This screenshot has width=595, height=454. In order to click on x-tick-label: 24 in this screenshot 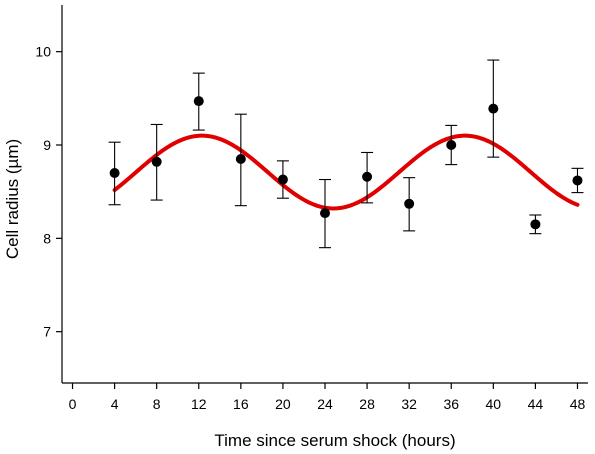, I will do `click(325, 404)`.